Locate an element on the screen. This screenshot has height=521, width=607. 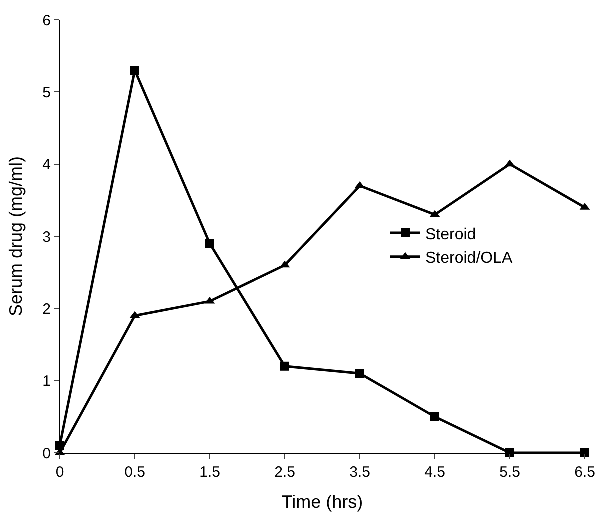
x-tick-label: 1.5 is located at coordinates (210, 472).